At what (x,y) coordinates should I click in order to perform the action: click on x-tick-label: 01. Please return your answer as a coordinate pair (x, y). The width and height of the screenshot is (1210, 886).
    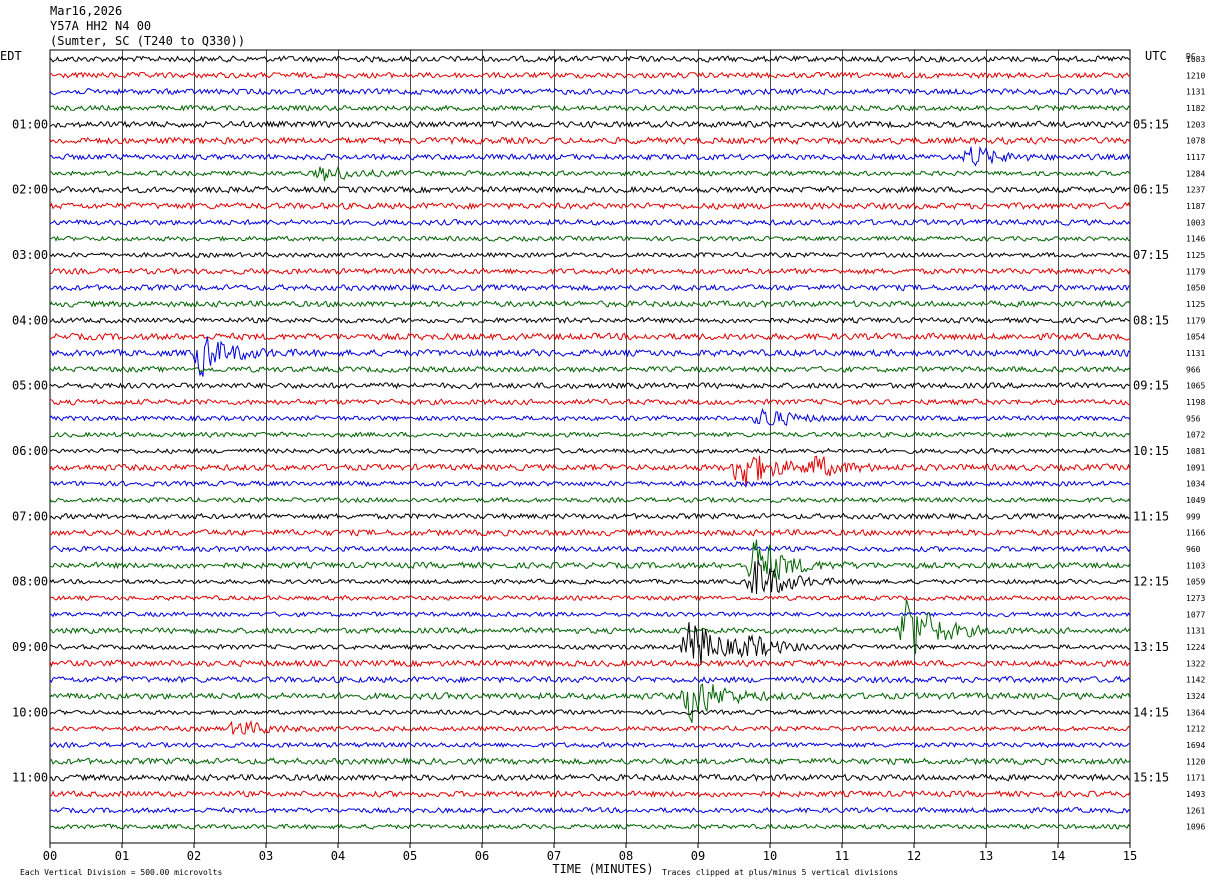
    Looking at the image, I should click on (122, 856).